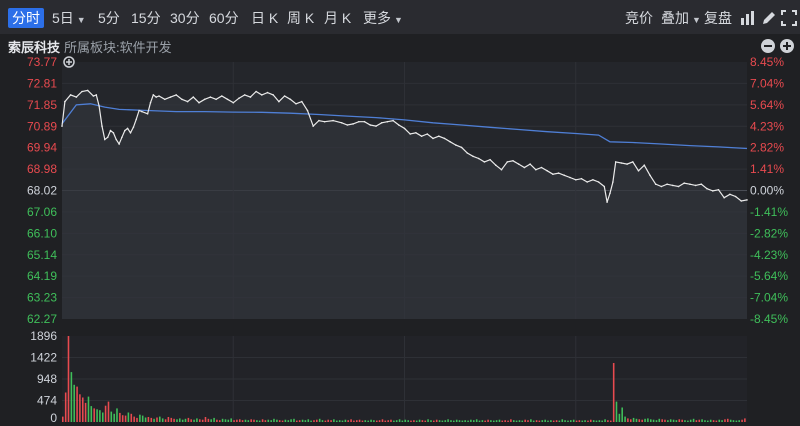 The height and width of the screenshot is (426, 800). I want to click on tab-4: 30分, so click(185, 18).